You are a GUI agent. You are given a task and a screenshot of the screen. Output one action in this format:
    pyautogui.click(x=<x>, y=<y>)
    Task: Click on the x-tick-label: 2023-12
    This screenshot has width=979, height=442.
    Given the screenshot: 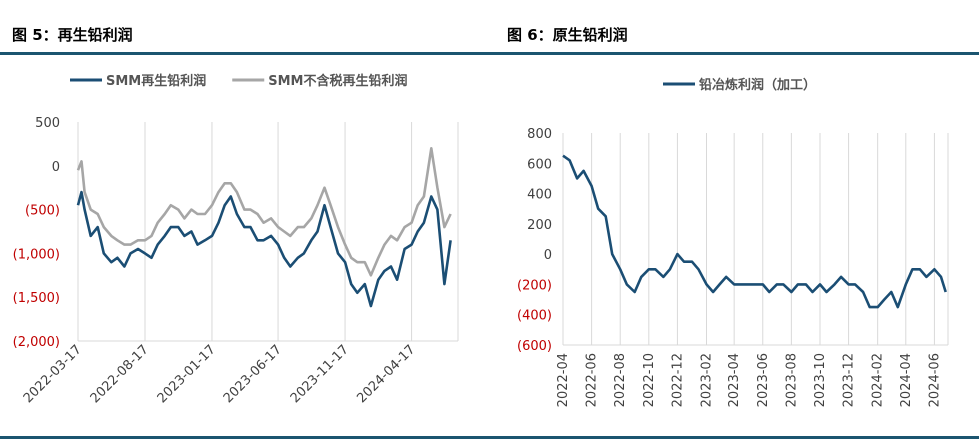 What is the action you would take?
    pyautogui.click(x=849, y=380)
    